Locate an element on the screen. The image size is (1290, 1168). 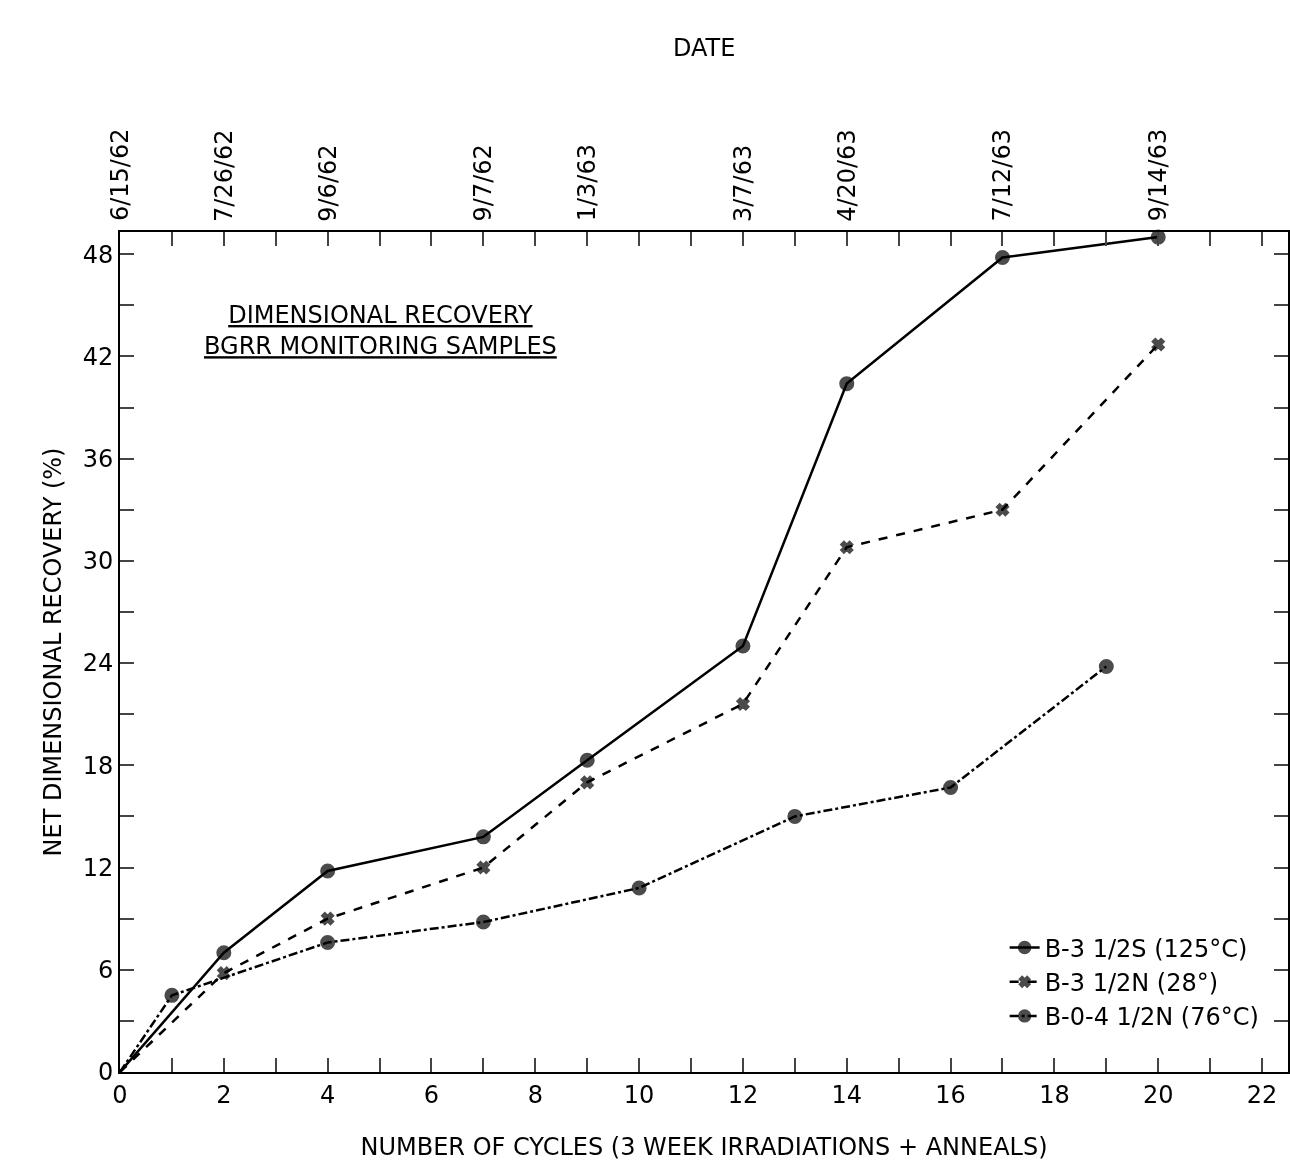
legend-label: B-3 1/2S (125°C) is located at coordinates (1146, 948).